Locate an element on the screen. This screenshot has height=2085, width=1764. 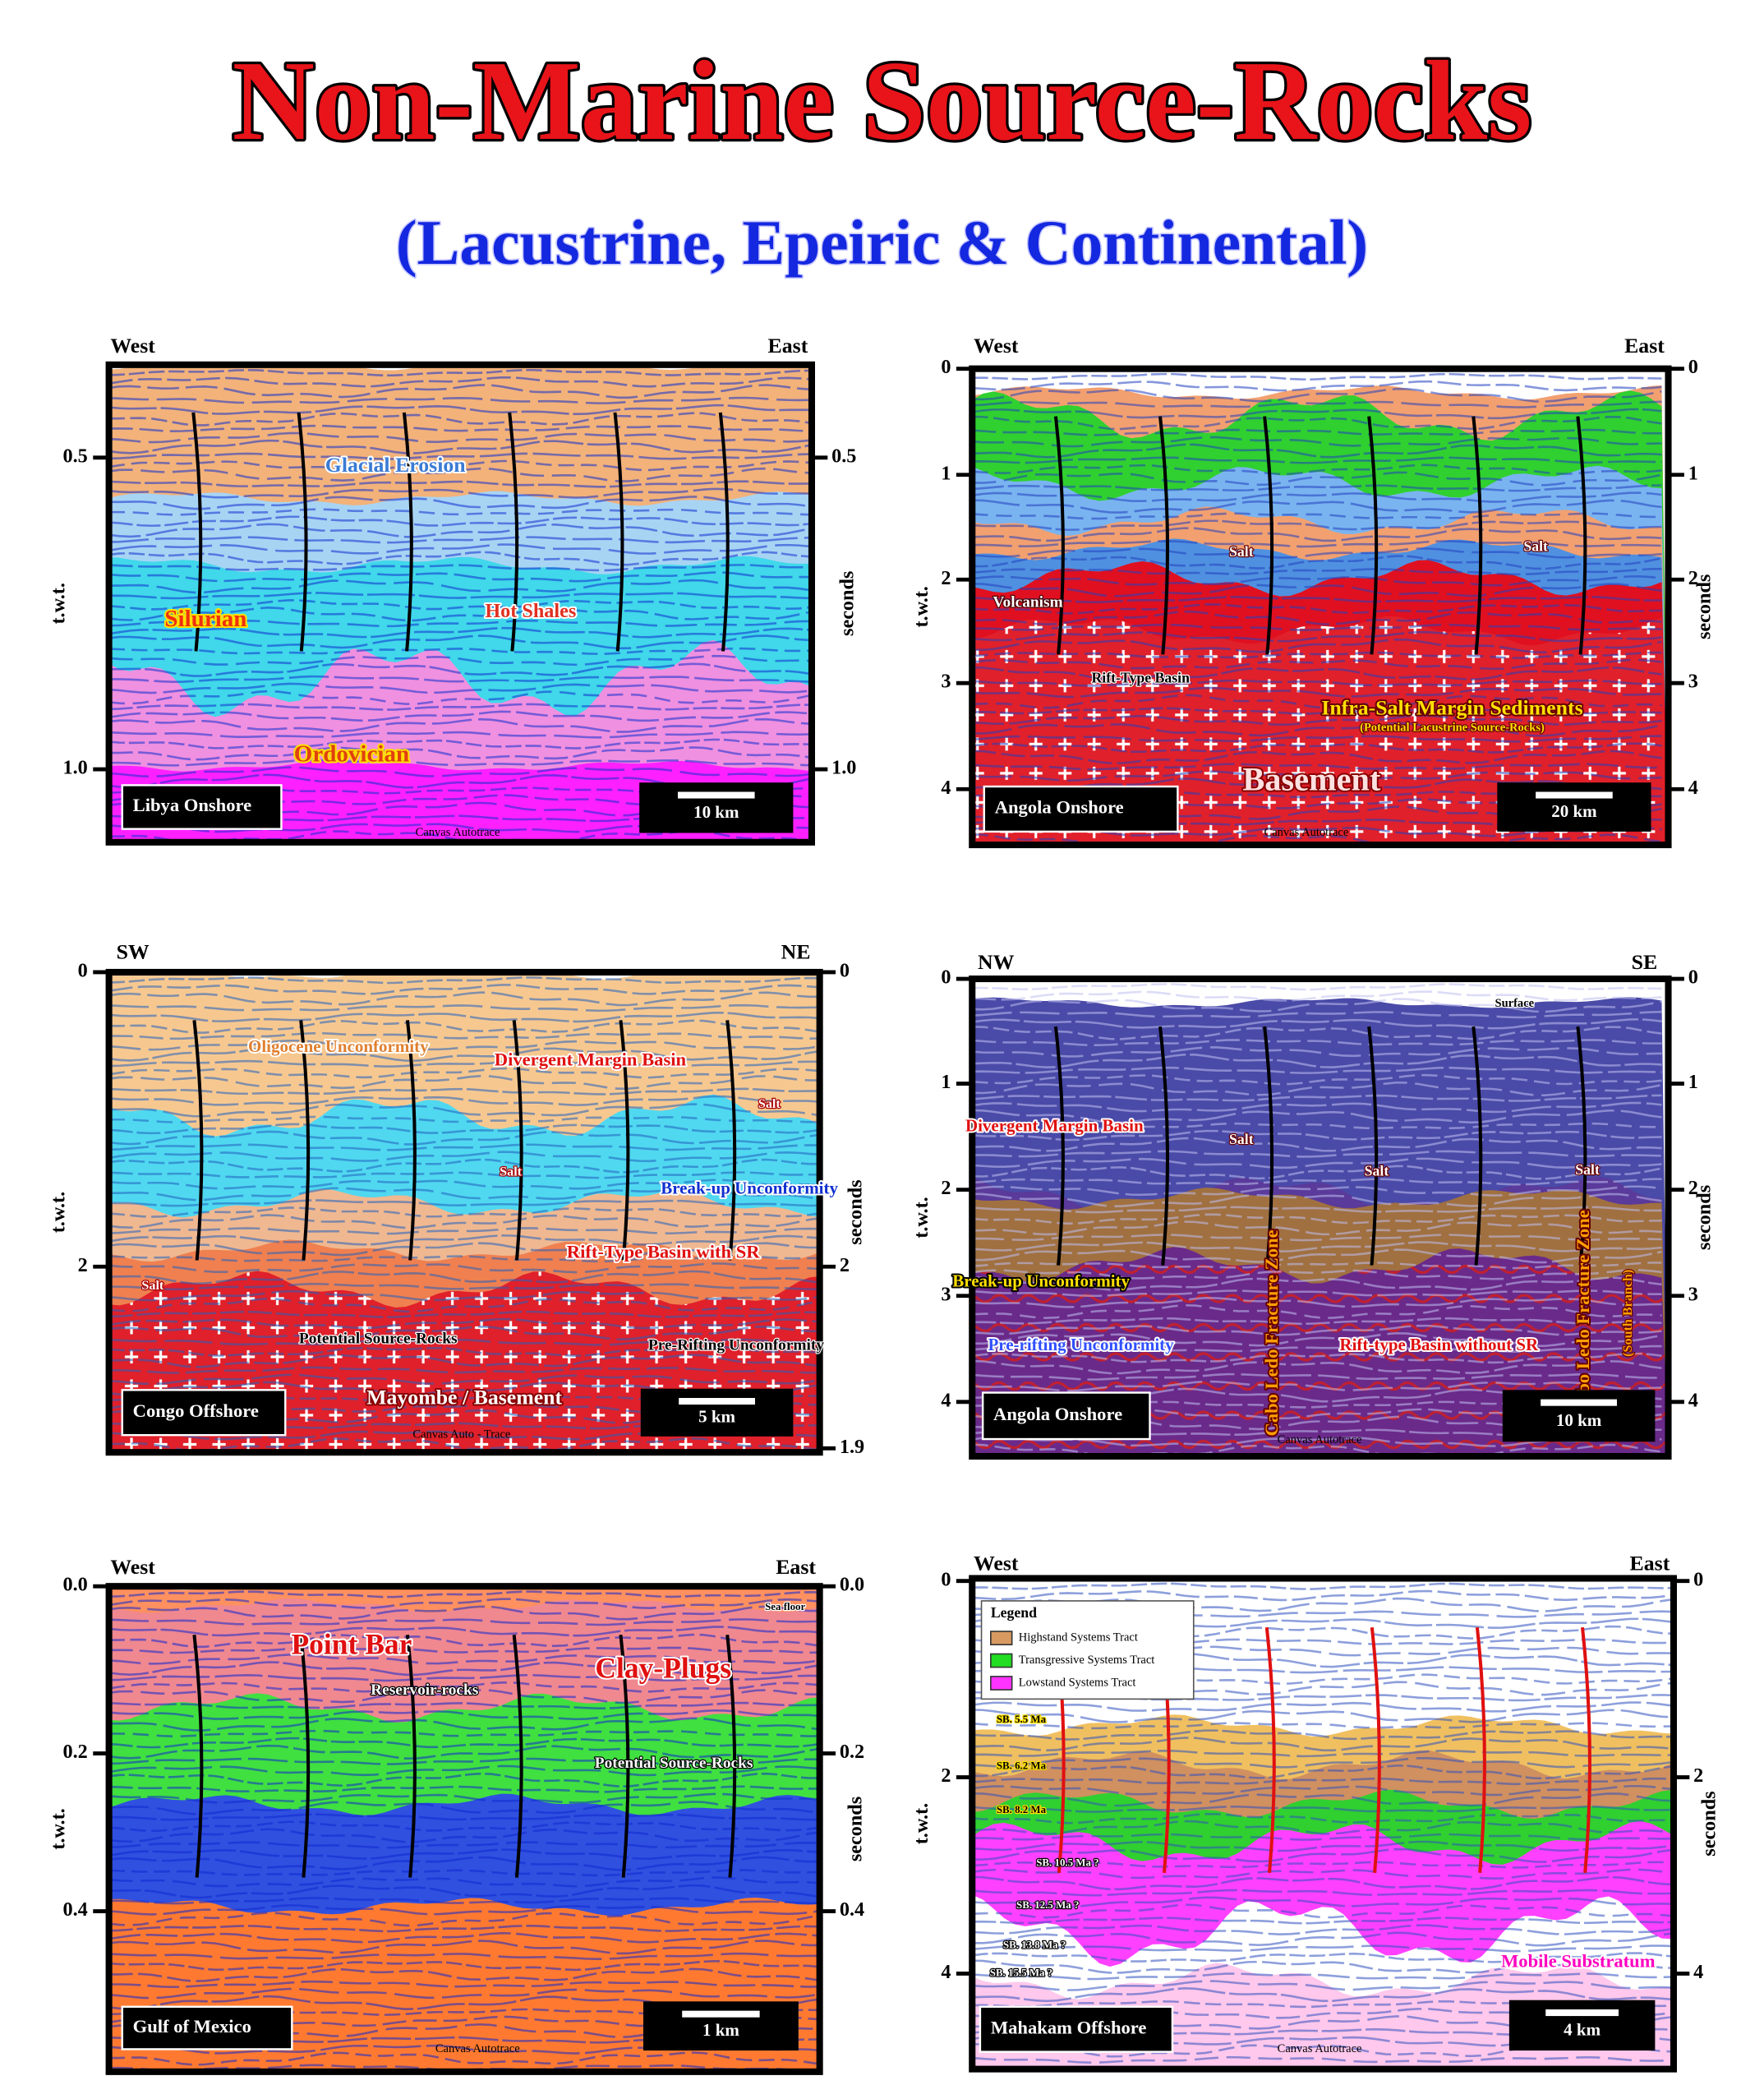
annotation: Divergent Margin Basin is located at coordinates (1054, 1126).